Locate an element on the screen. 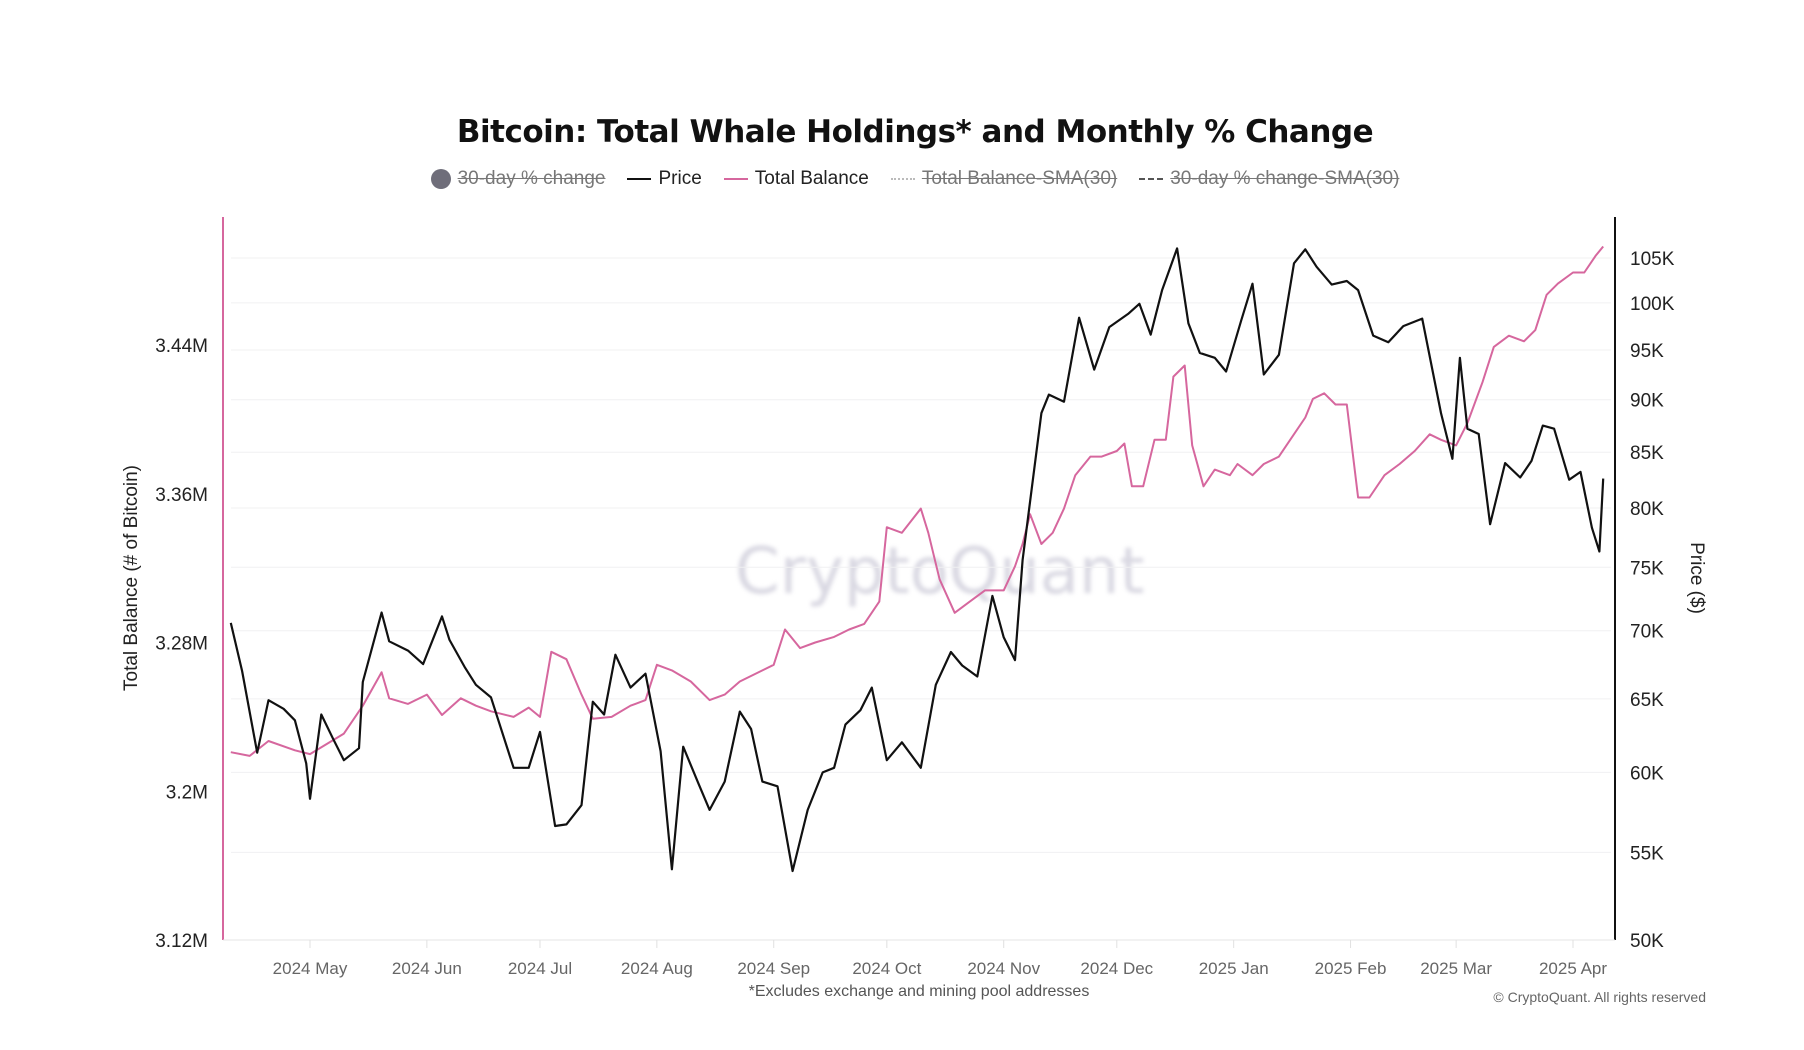 The image size is (1804, 1050). y-right-tick-label: 90K is located at coordinates (1647, 401).